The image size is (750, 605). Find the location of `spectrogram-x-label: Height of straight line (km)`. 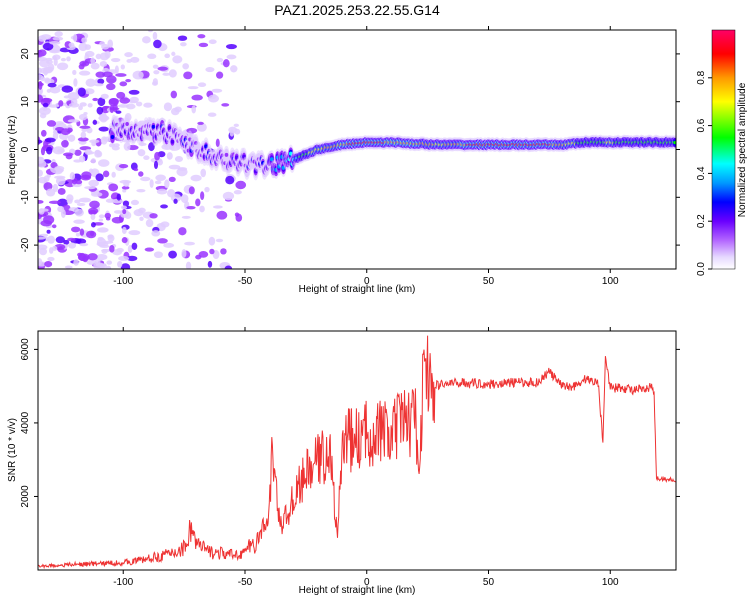

spectrogram-x-label: Height of straight line (km) is located at coordinates (357, 289).